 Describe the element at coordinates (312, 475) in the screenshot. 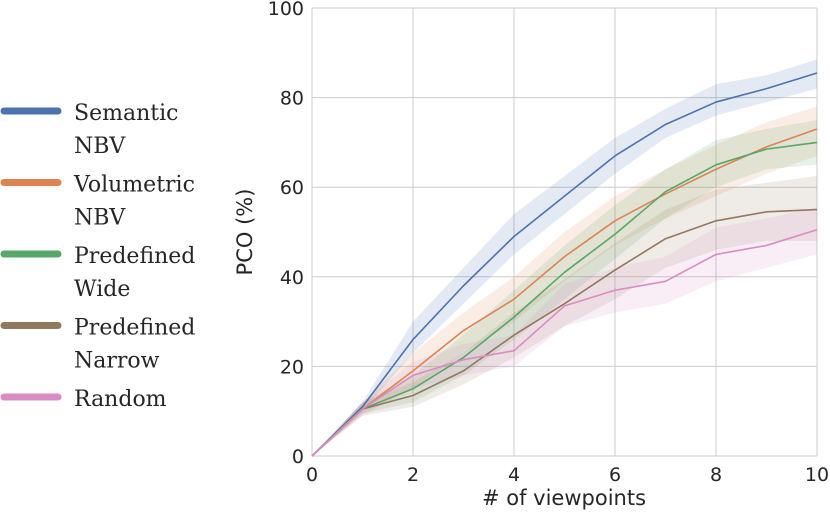

I see `x-tick-label-0: 0` at that location.